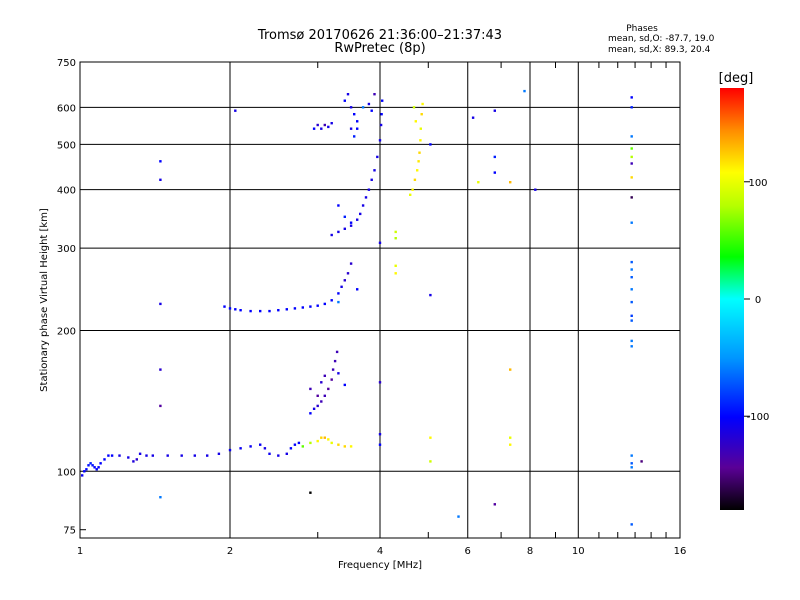  I want to click on y-tick-label-200: 200, so click(66, 331).